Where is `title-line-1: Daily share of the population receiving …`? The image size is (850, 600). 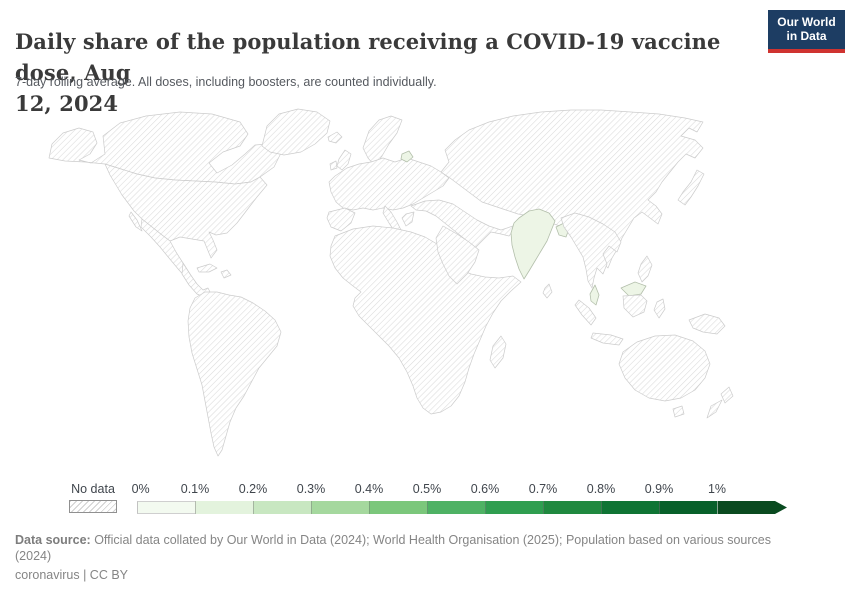 title-line-1: Daily share of the population receiving … is located at coordinates (368, 57).